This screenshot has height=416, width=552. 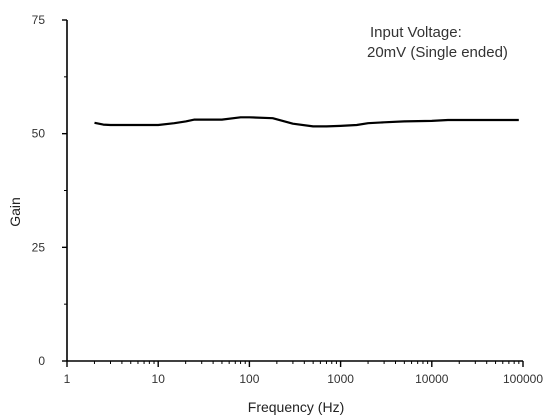 I want to click on series-layer, so click(x=306, y=122).